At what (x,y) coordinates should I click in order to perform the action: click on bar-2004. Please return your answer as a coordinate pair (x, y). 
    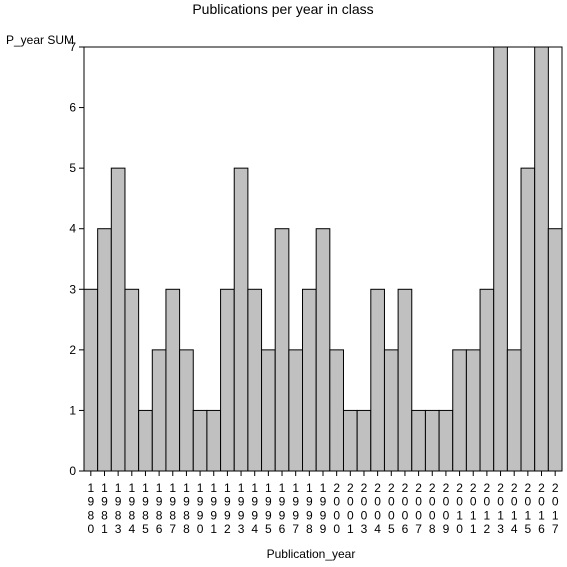
    Looking at the image, I should click on (377, 380).